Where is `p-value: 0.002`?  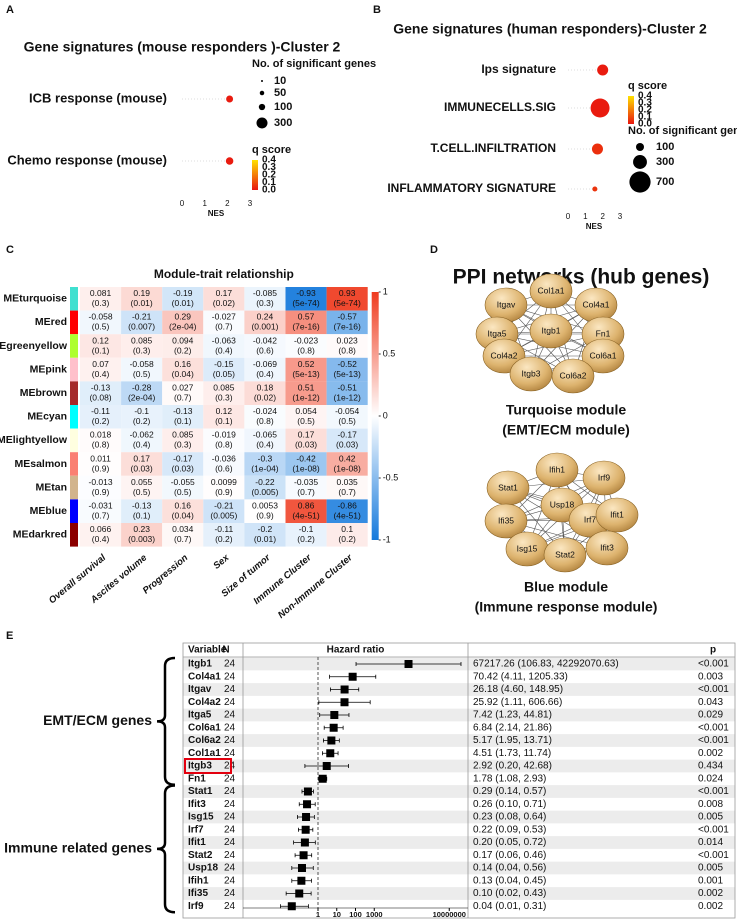 p-value: 0.002 is located at coordinates (710, 893).